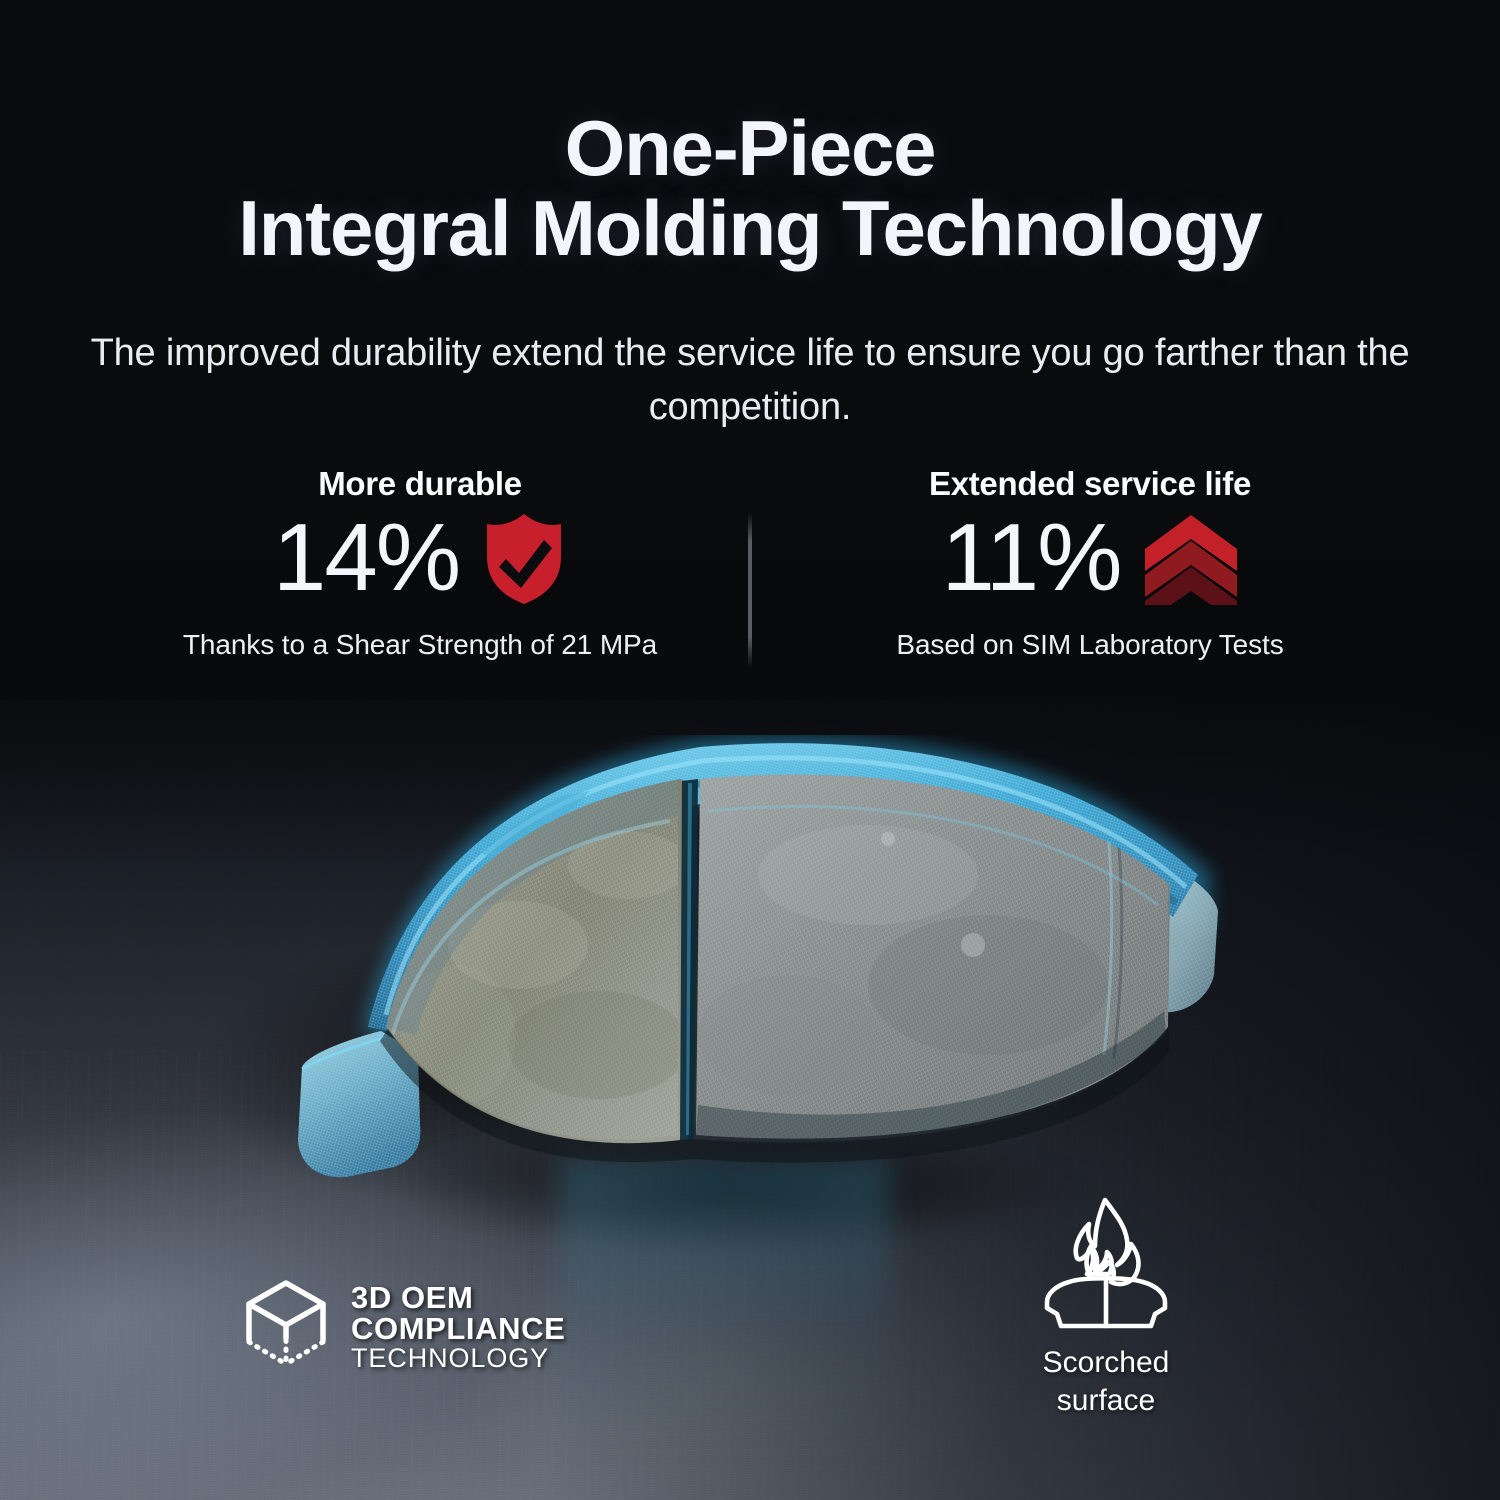 The height and width of the screenshot is (1500, 1500). Describe the element at coordinates (524, 561) in the screenshot. I see `shield-check-icon` at that location.